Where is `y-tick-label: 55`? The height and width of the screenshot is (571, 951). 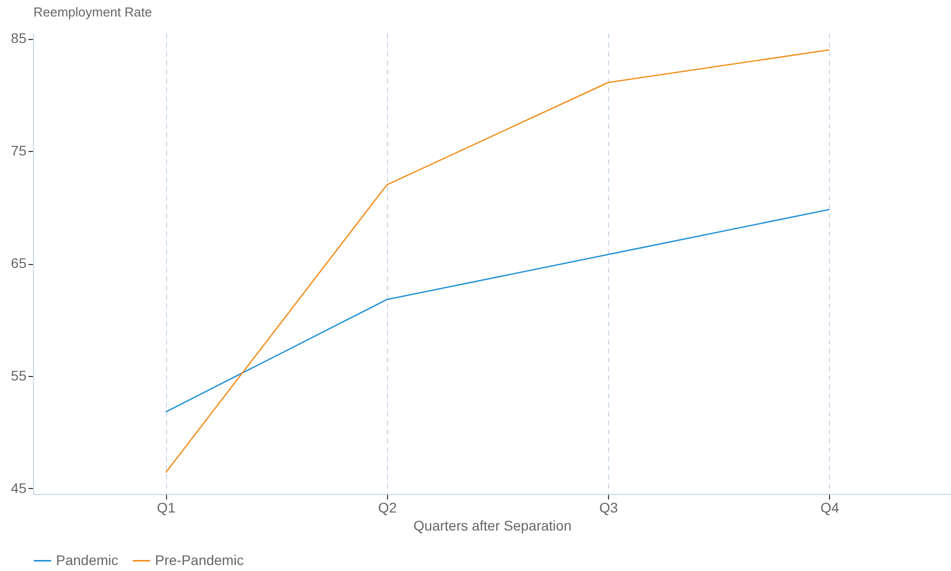
y-tick-label: 55 is located at coordinates (18, 375).